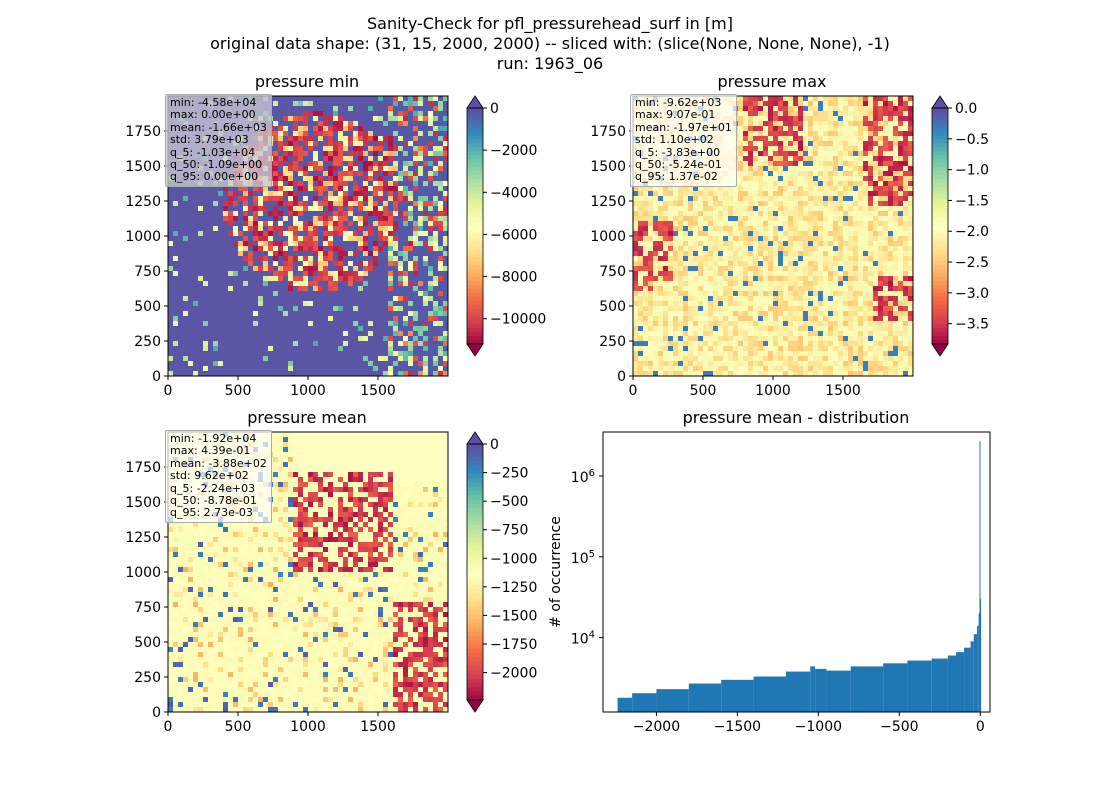 Image resolution: width=1100 pixels, height=800 pixels. What do you see at coordinates (143, 202) in the screenshot?
I see `y-tick-label: 1250` at bounding box center [143, 202].